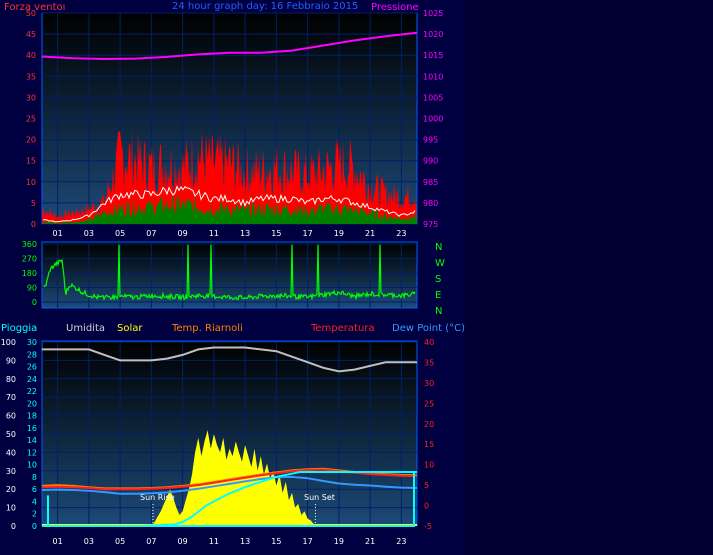 The image size is (713, 555). I want to click on direction-series, so click(229, 273).